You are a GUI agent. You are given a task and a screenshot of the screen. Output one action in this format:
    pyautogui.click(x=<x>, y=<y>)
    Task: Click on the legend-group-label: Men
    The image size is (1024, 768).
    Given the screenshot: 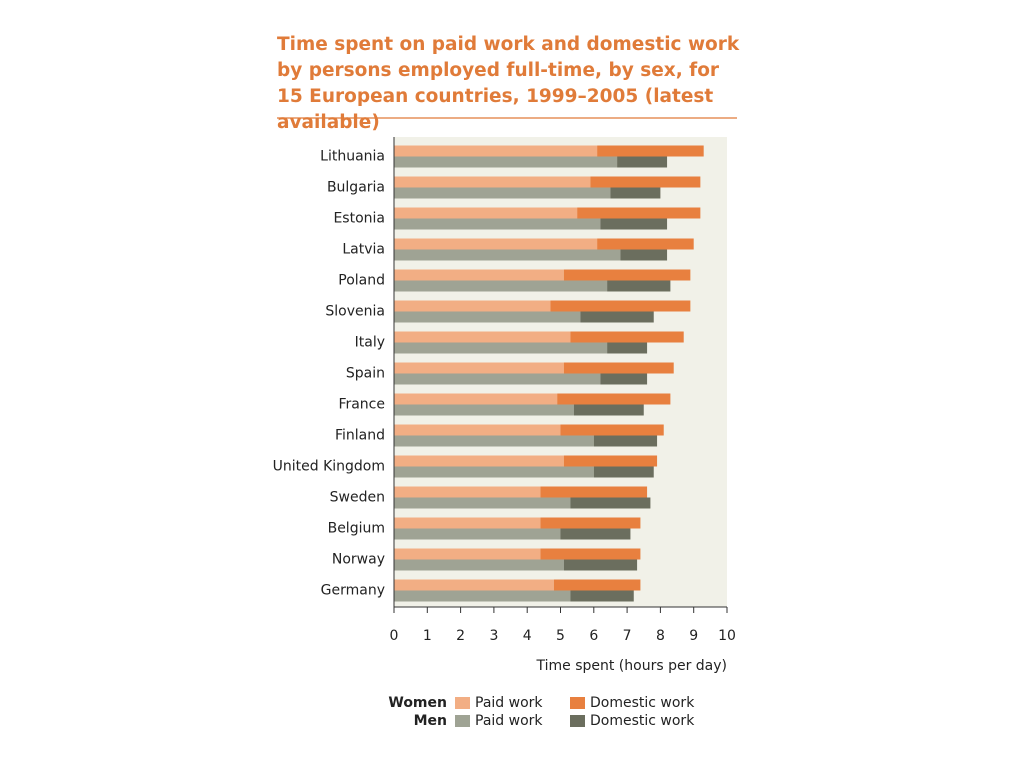 What is the action you would take?
    pyautogui.click(x=430, y=721)
    